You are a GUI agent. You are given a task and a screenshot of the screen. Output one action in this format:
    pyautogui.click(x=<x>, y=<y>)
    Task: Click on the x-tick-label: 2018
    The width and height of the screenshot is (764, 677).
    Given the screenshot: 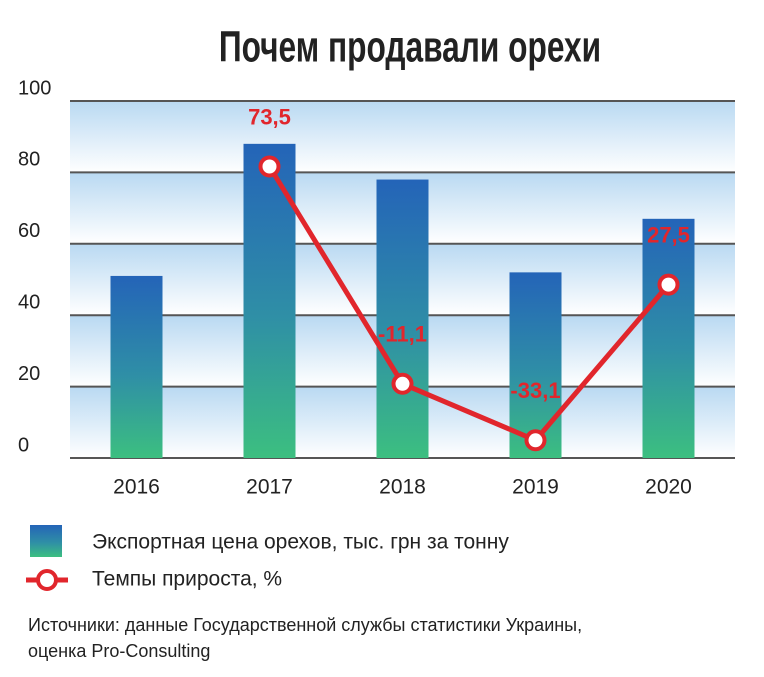 What is the action you would take?
    pyautogui.click(x=402, y=487)
    